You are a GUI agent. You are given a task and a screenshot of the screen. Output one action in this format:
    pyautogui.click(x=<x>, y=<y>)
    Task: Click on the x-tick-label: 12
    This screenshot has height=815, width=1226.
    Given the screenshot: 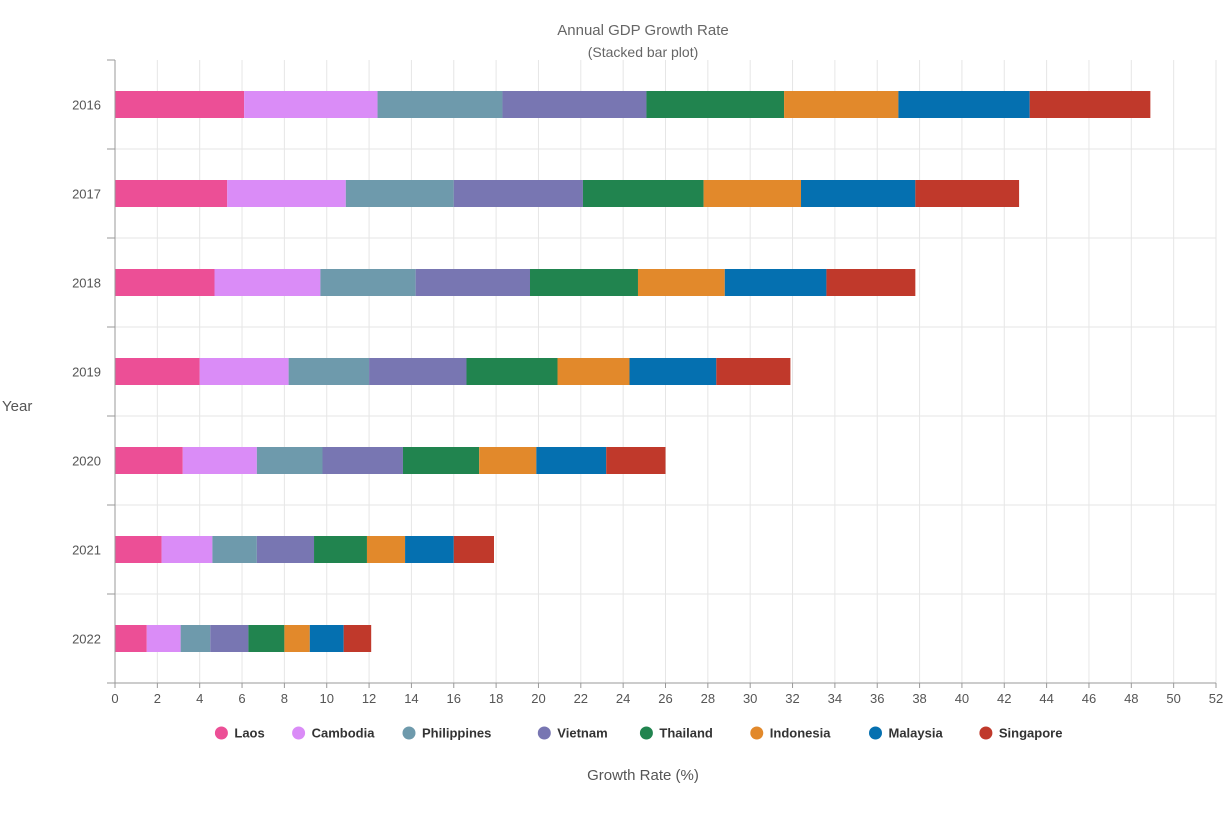 What is the action you would take?
    pyautogui.click(x=369, y=698)
    